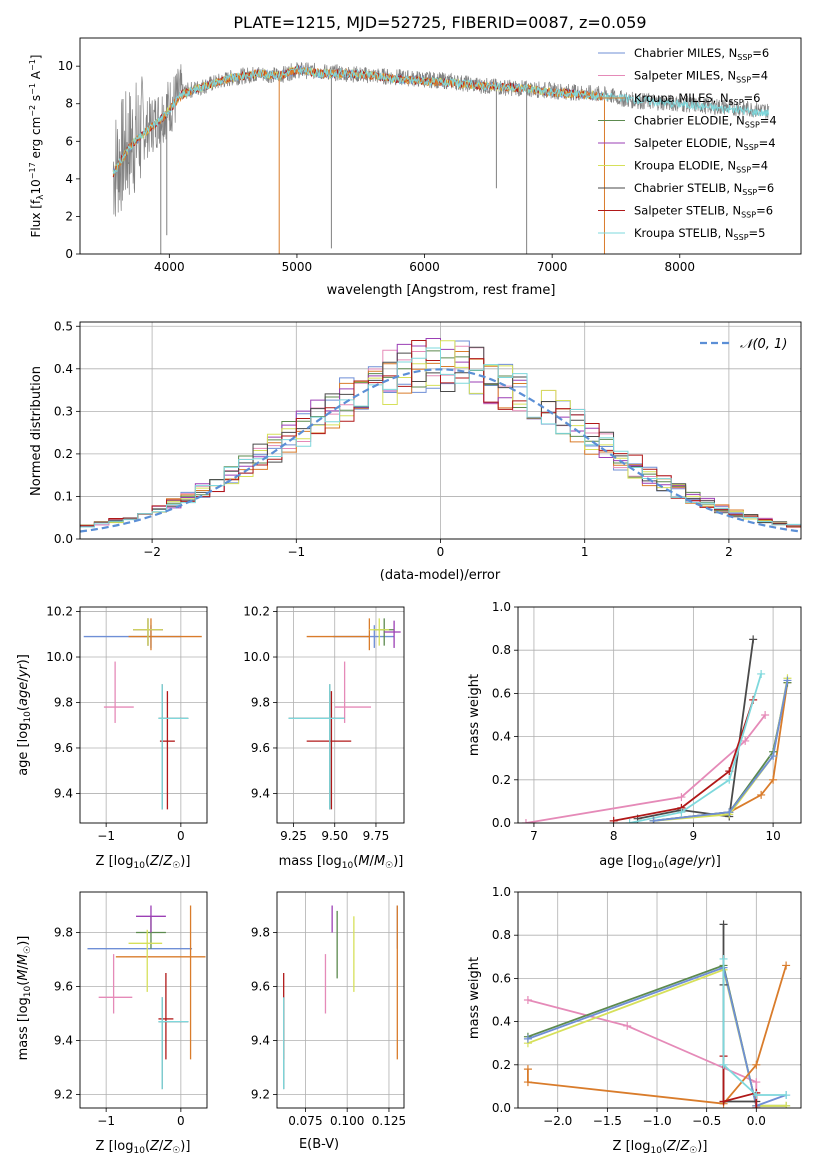 The height and width of the screenshot is (1170, 819). I want to click on x-tick-label: 7, so click(534, 836).